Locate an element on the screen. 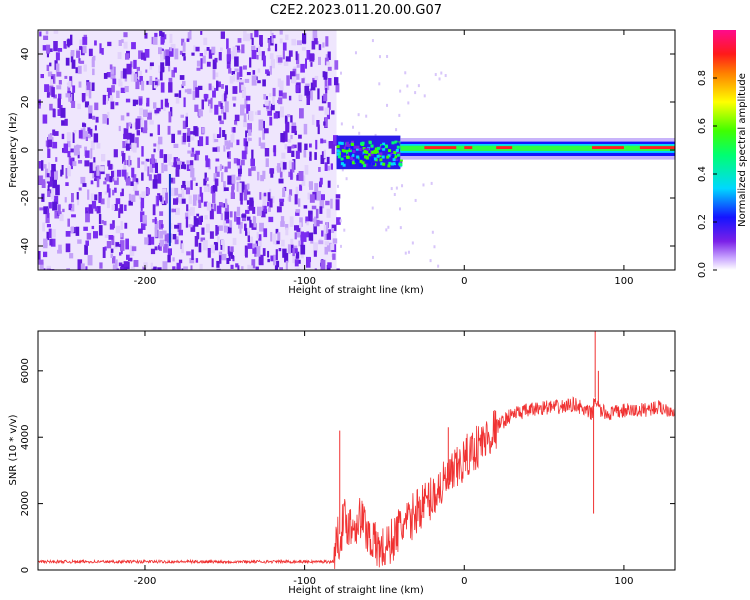 The image size is (750, 600). snr-x-tick-label: -100 is located at coordinates (304, 581).